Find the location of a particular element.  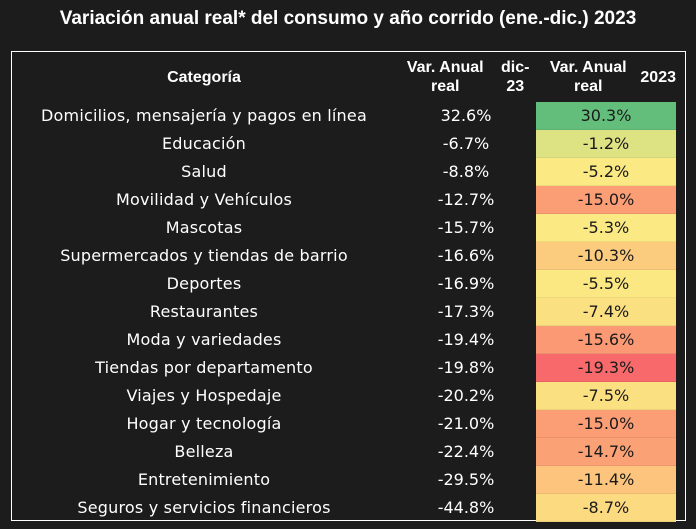

table-row: Tiendas por departamento -19.8% -19.3% is located at coordinates (348, 368).